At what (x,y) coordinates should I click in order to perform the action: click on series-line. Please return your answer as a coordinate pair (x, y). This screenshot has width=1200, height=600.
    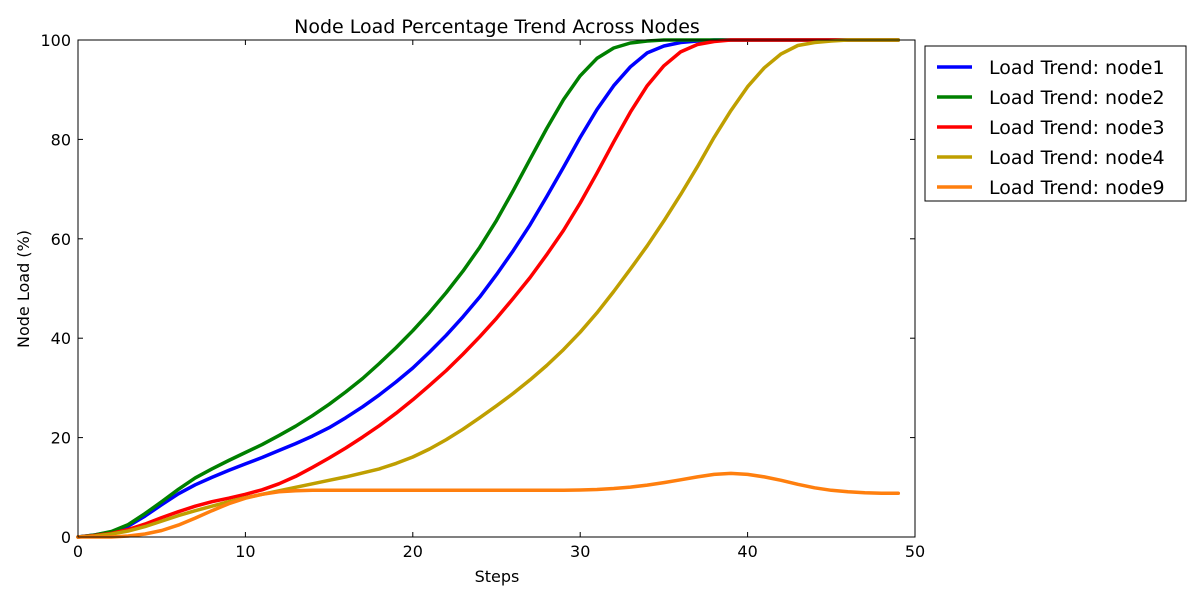
    Looking at the image, I should click on (488, 505).